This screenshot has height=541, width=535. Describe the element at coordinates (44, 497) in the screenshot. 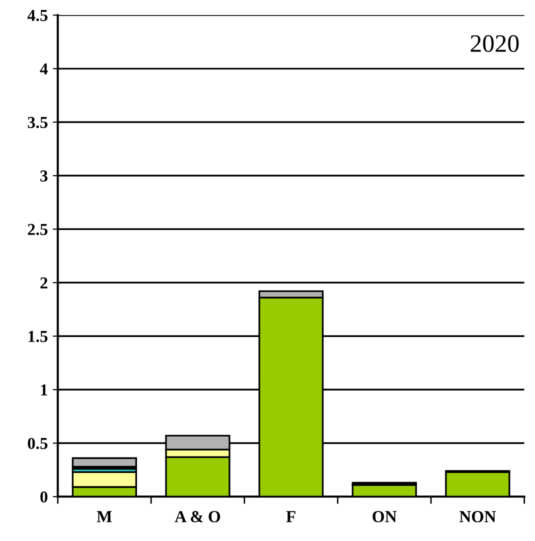

I see `y-tick-label: 0` at that location.